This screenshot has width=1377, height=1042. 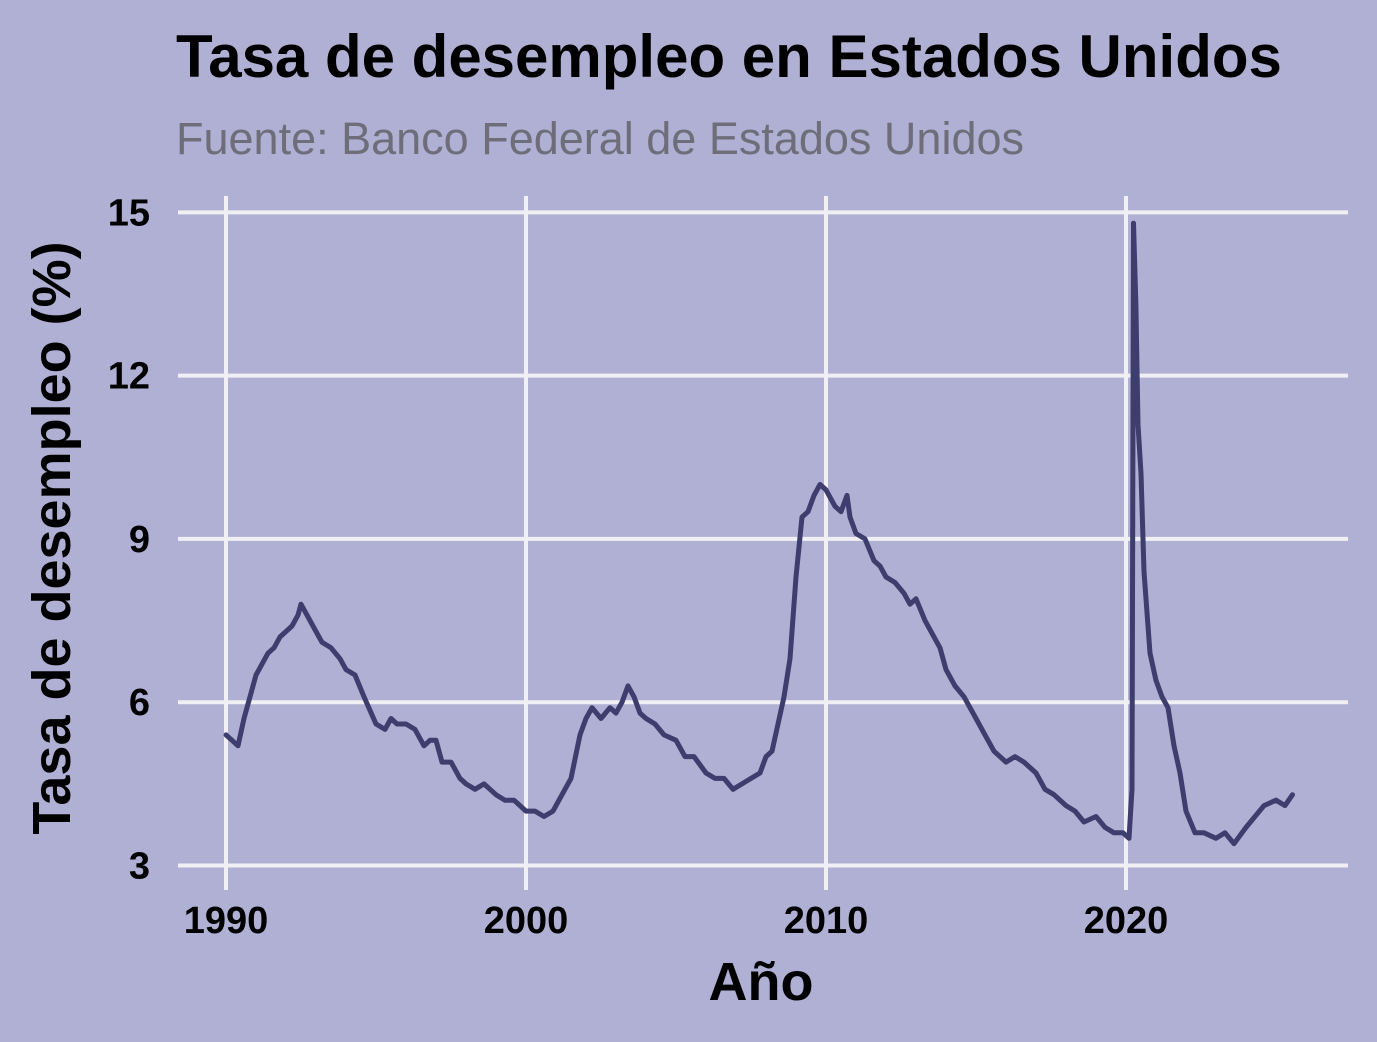 What do you see at coordinates (826, 921) in the screenshot?
I see `x-tick-label-2010: 2010` at bounding box center [826, 921].